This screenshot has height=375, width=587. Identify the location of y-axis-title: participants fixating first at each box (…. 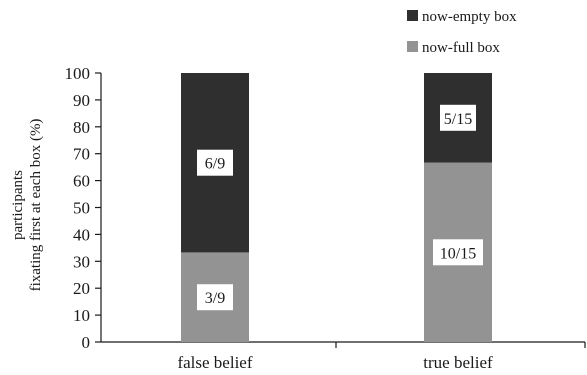
(27, 205).